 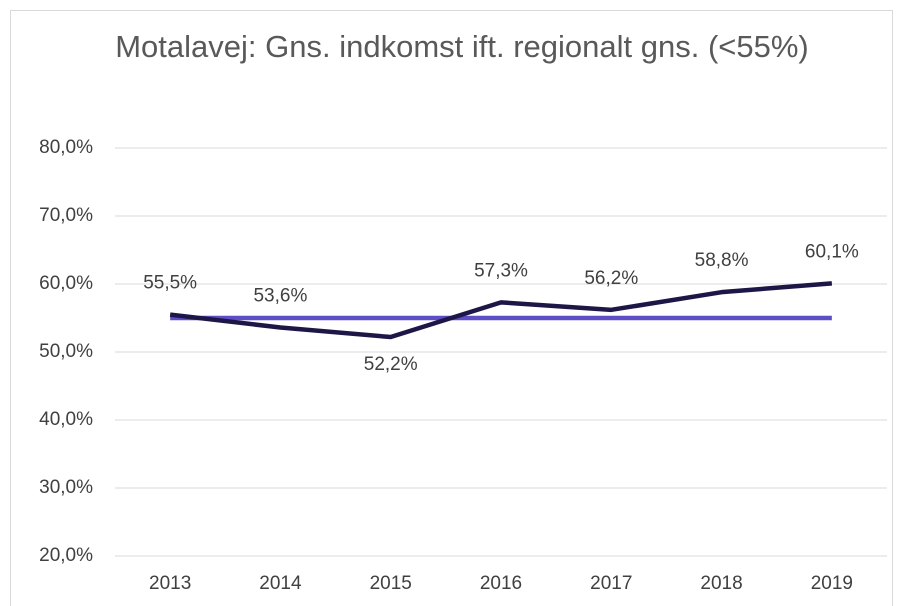 What do you see at coordinates (722, 260) in the screenshot?
I see `data-label: 58,8%` at bounding box center [722, 260].